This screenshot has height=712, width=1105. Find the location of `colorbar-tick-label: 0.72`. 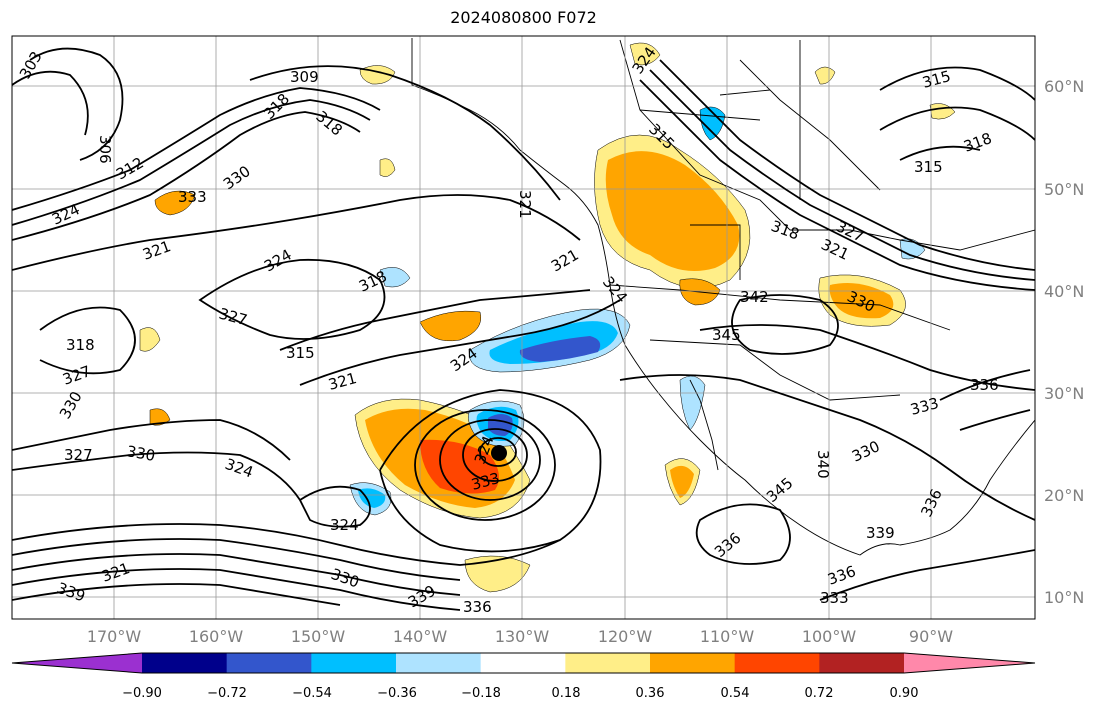

colorbar-tick-label: 0.72 is located at coordinates (819, 693).